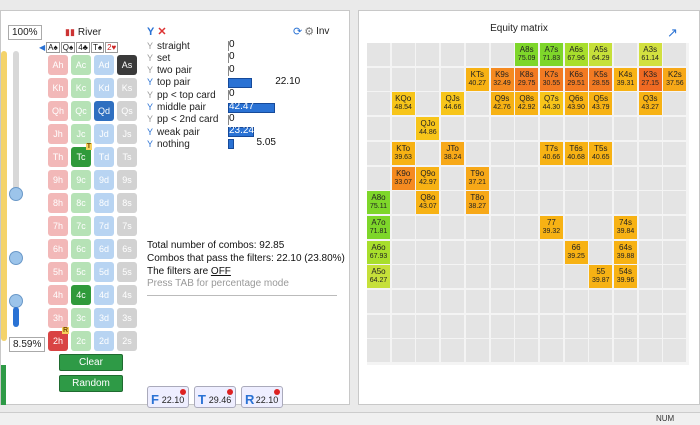  I want to click on card-jh: Jh, so click(58, 134).